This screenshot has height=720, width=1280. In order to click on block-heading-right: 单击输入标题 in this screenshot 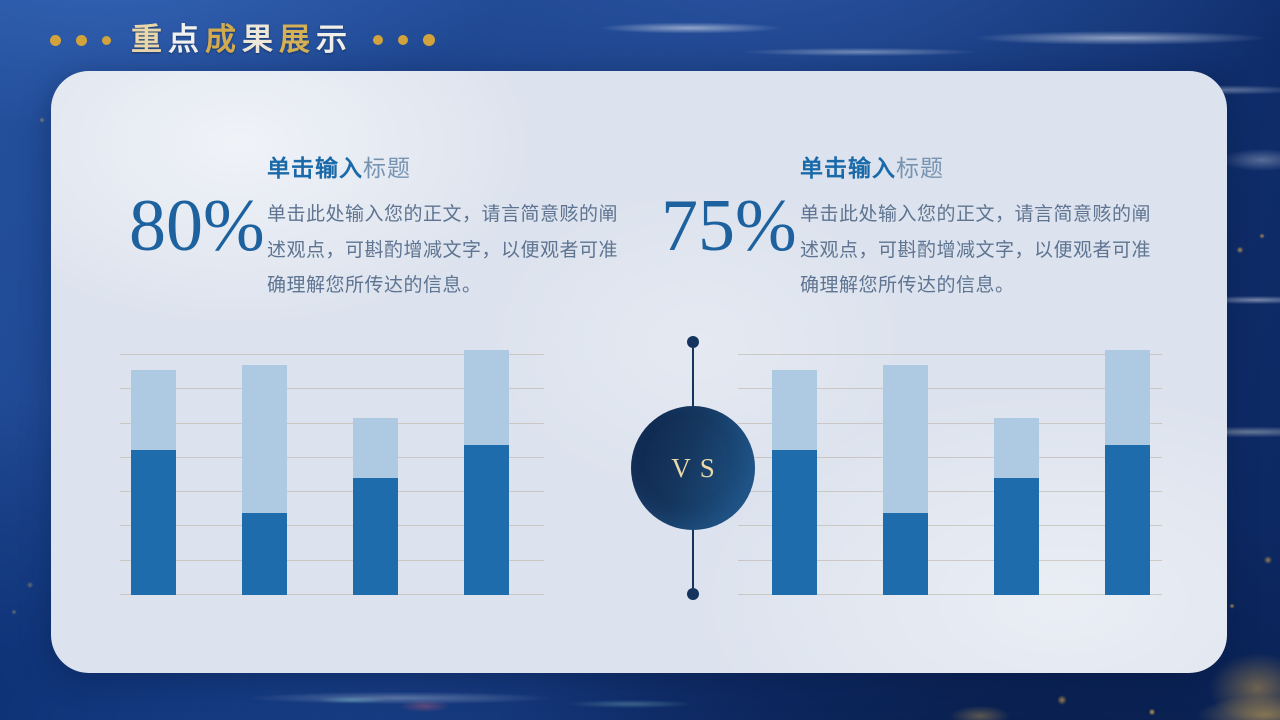, I will do `click(986, 168)`.